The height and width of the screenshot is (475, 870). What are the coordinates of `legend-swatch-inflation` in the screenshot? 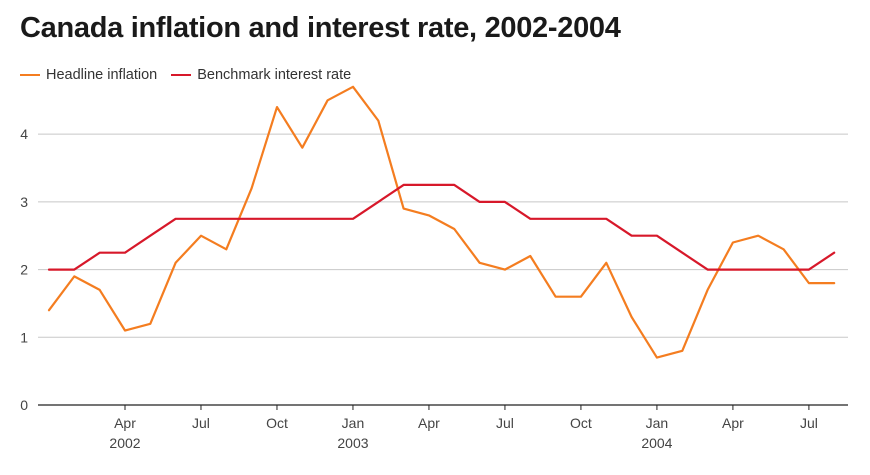 It's located at (30, 75).